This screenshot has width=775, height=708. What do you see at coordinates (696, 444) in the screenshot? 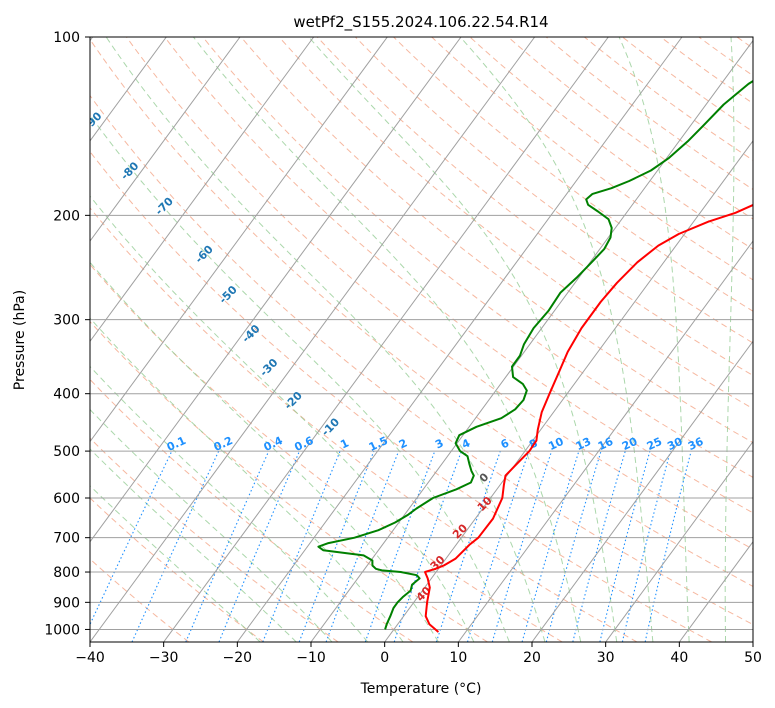
I see `mixing-ratio-label: 36` at bounding box center [696, 444].